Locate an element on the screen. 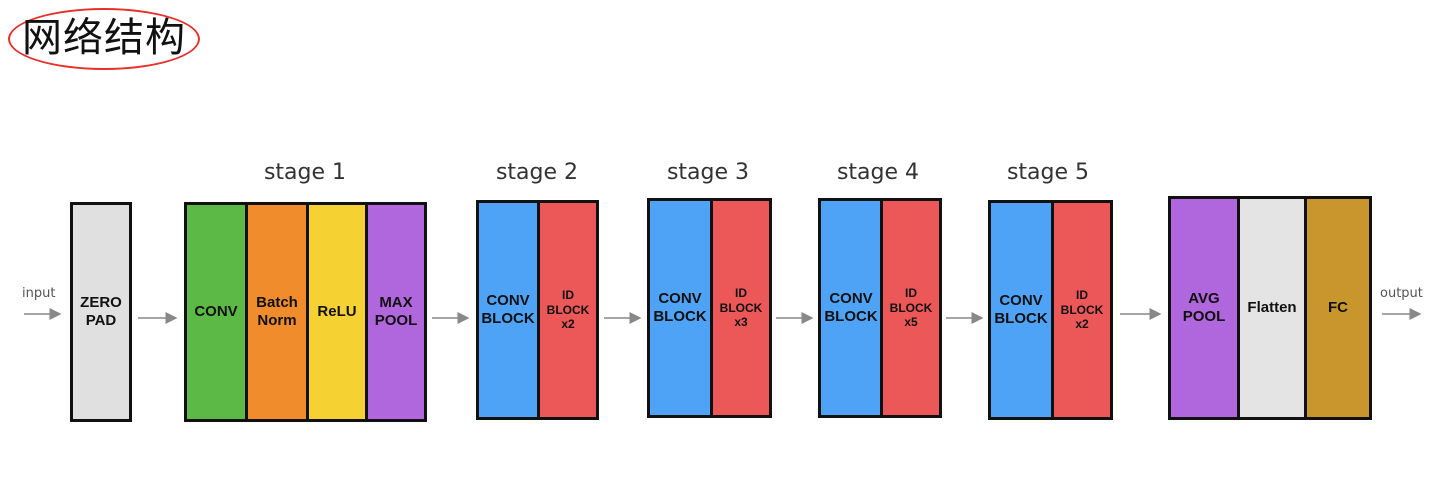  stage-2-label: stage 2 is located at coordinates (537, 172).